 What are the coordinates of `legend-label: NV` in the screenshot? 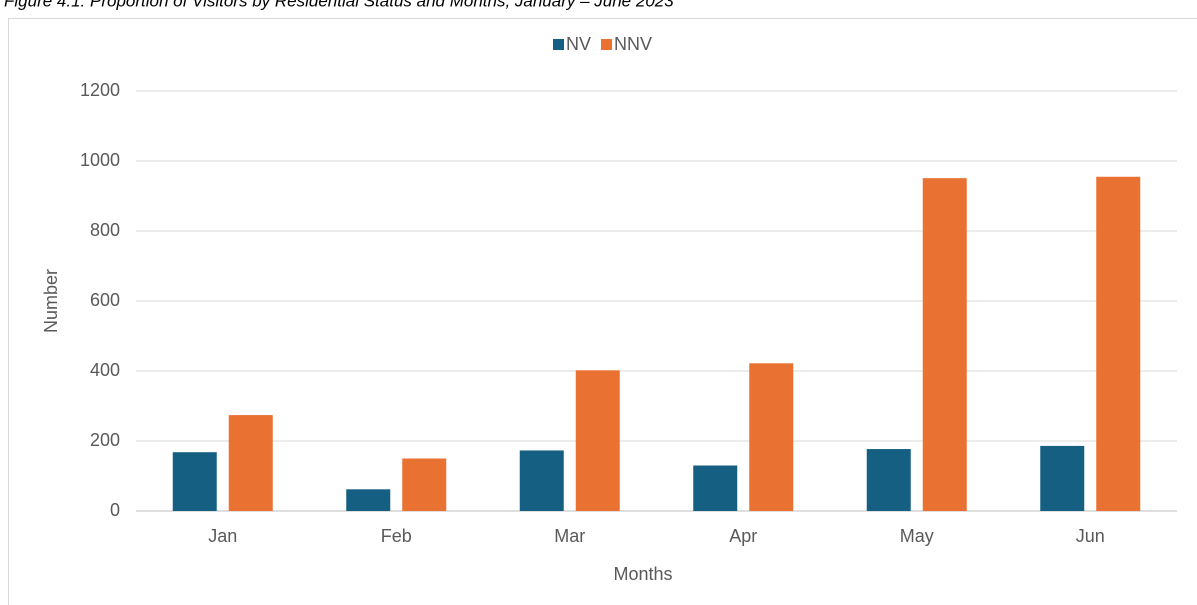 It's located at (578, 44).